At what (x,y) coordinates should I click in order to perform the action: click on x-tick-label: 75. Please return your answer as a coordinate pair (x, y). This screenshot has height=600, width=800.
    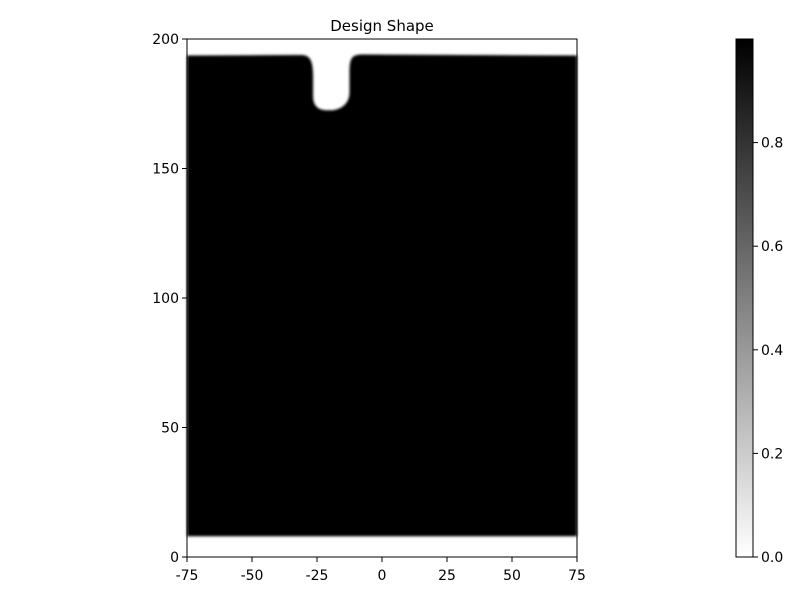
    Looking at the image, I should click on (577, 576).